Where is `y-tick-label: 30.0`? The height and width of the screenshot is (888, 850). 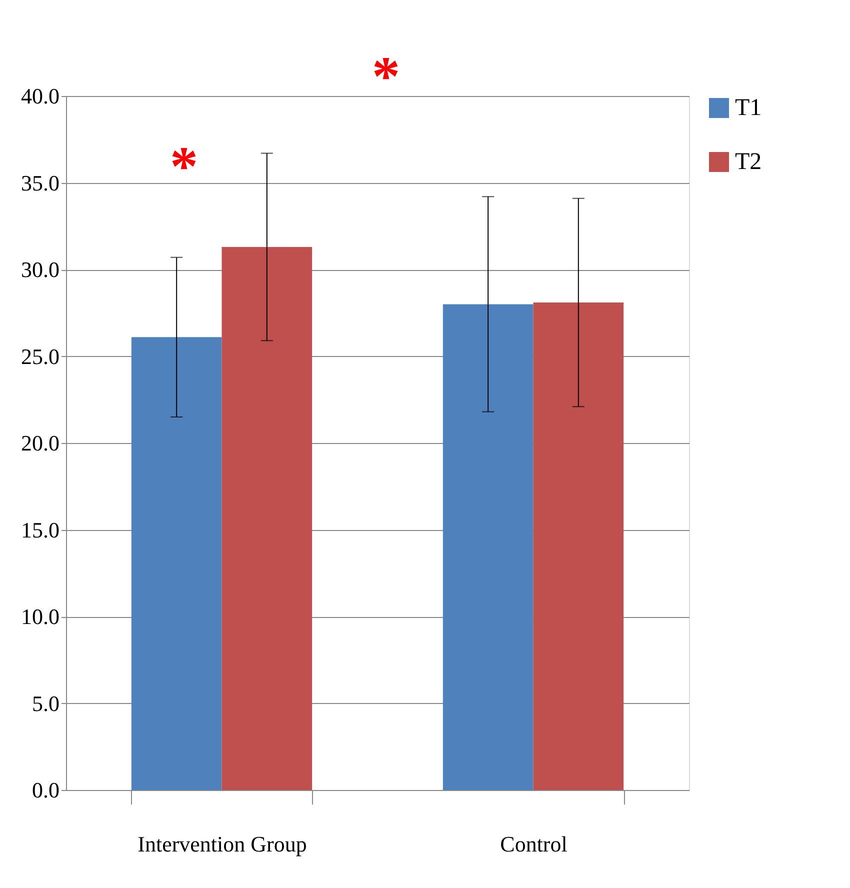 y-tick-label: 30.0 is located at coordinates (40, 269).